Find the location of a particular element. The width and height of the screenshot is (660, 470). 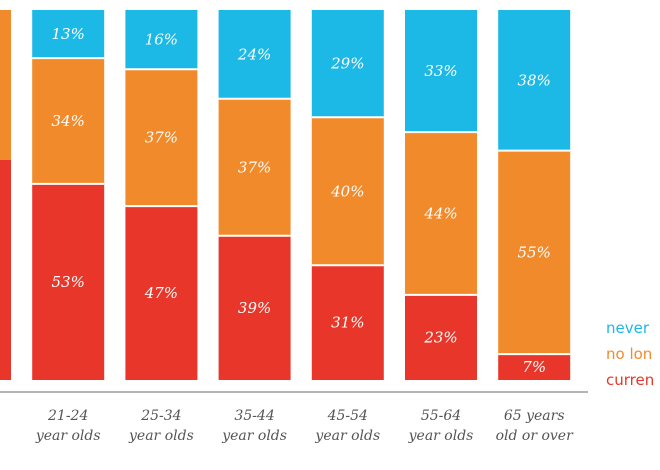

x-tick-label: 45-54 is located at coordinates (347, 416).